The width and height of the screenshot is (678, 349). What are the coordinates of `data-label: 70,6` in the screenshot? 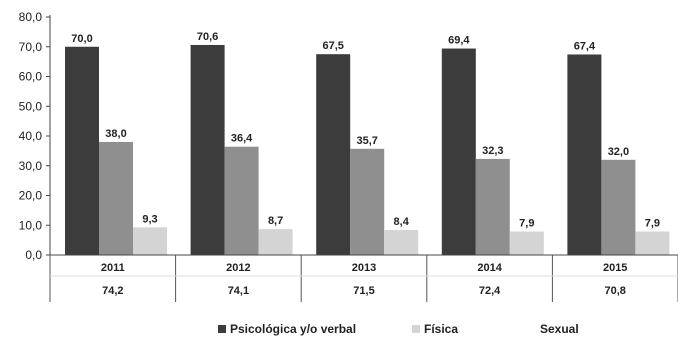 It's located at (207, 37).